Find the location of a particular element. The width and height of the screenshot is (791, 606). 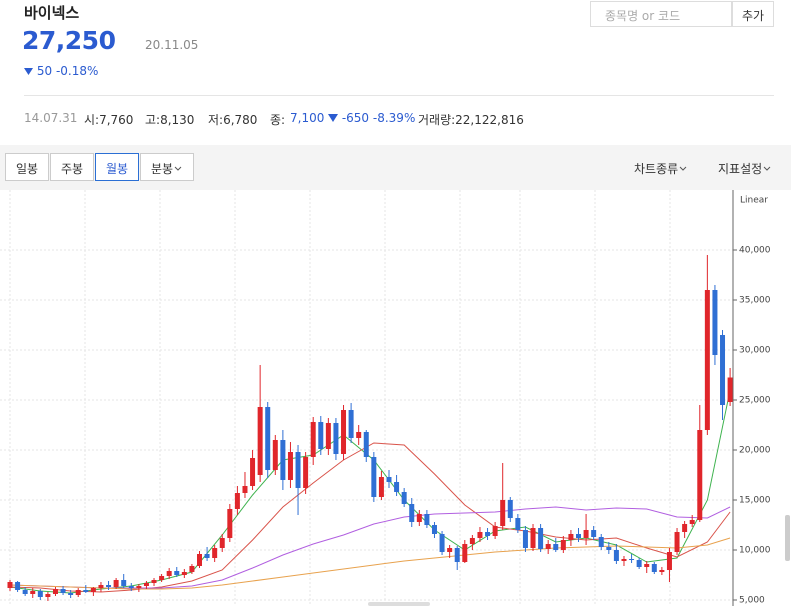

scale-label: Linear is located at coordinates (754, 201).